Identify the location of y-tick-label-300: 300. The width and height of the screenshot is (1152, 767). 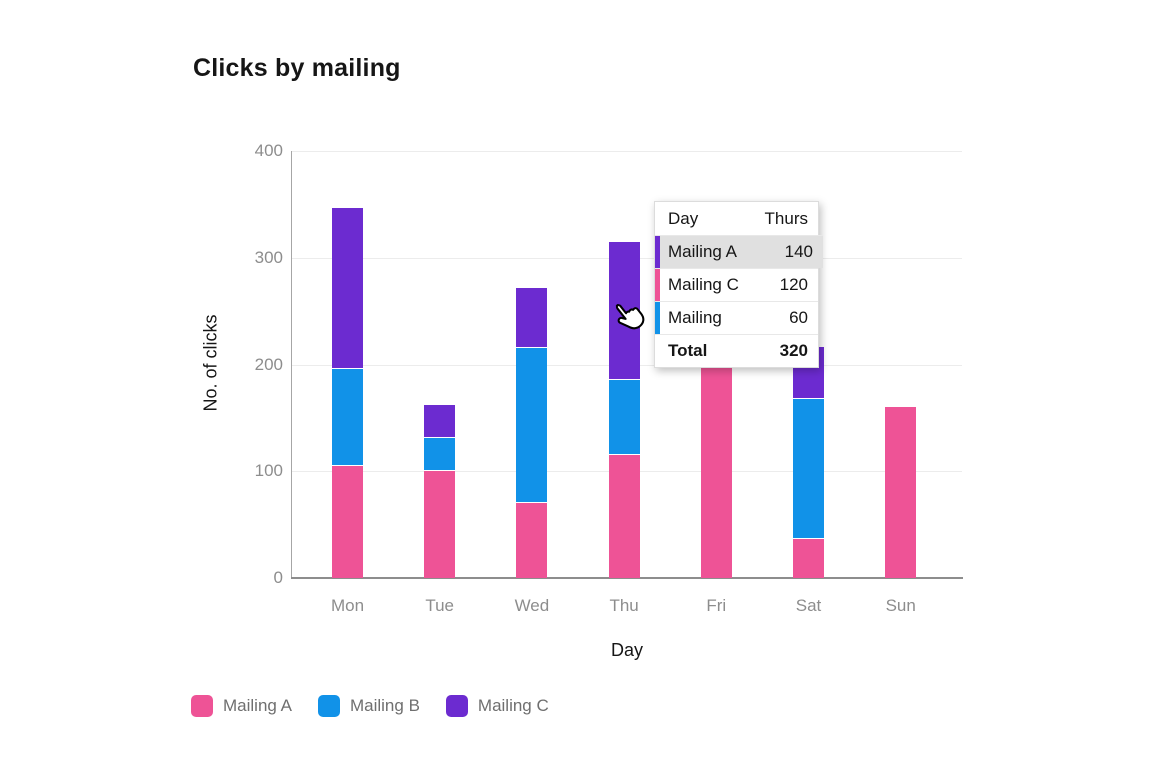
(268, 257).